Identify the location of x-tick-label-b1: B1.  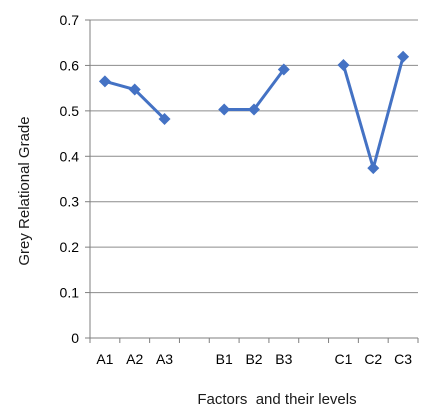
(224, 359).